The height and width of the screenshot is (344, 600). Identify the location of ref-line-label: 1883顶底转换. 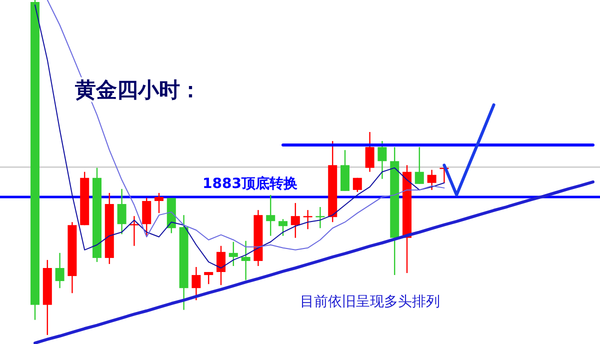
(250, 183).